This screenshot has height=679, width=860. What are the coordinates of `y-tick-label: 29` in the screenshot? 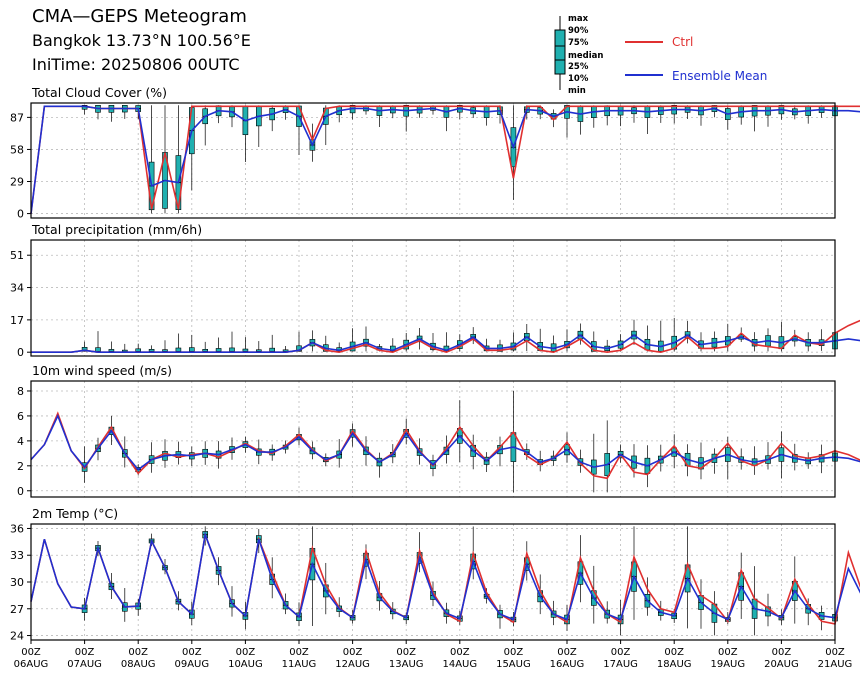 It's located at (17, 182).